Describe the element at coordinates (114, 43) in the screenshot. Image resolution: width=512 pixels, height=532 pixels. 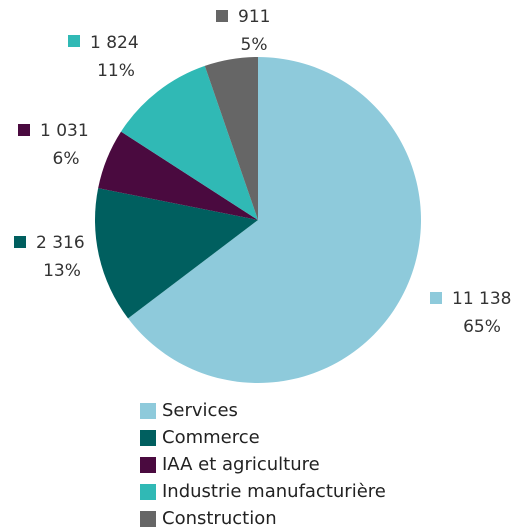
I see `value-label: 1 824` at that location.